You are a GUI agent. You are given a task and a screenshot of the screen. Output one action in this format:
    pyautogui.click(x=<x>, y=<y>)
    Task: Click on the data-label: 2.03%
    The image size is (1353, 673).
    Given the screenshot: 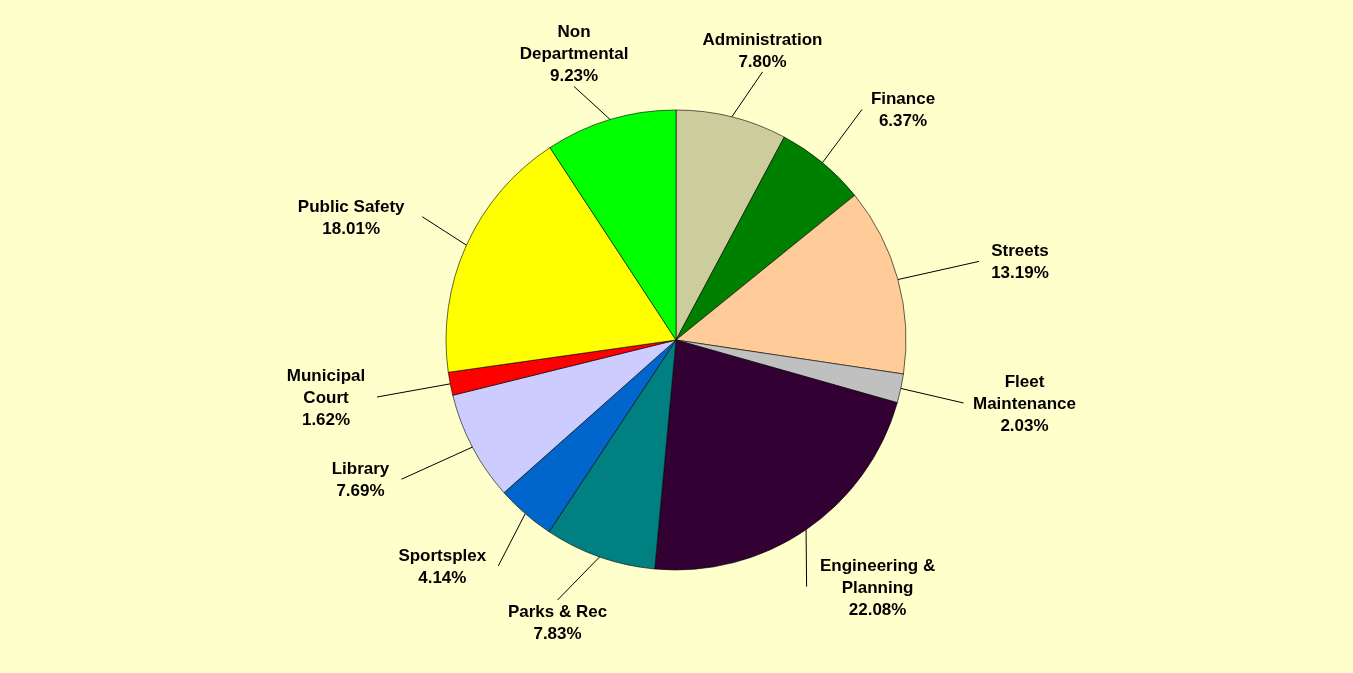 What is the action you would take?
    pyautogui.click(x=1024, y=425)
    